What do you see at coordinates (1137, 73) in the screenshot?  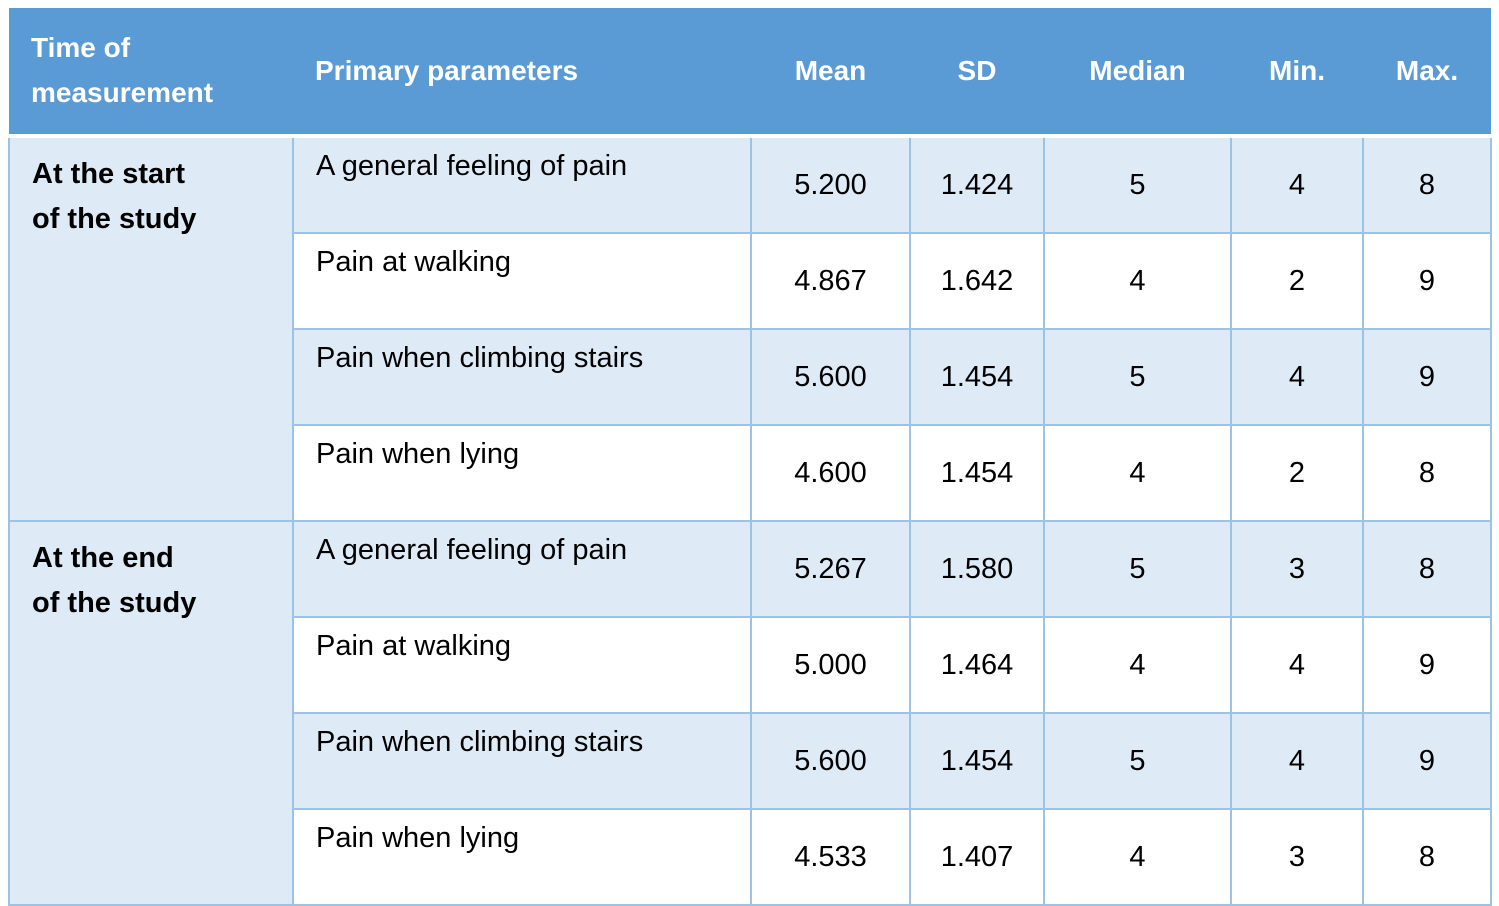 I see `column-header-median: Median` at bounding box center [1137, 73].